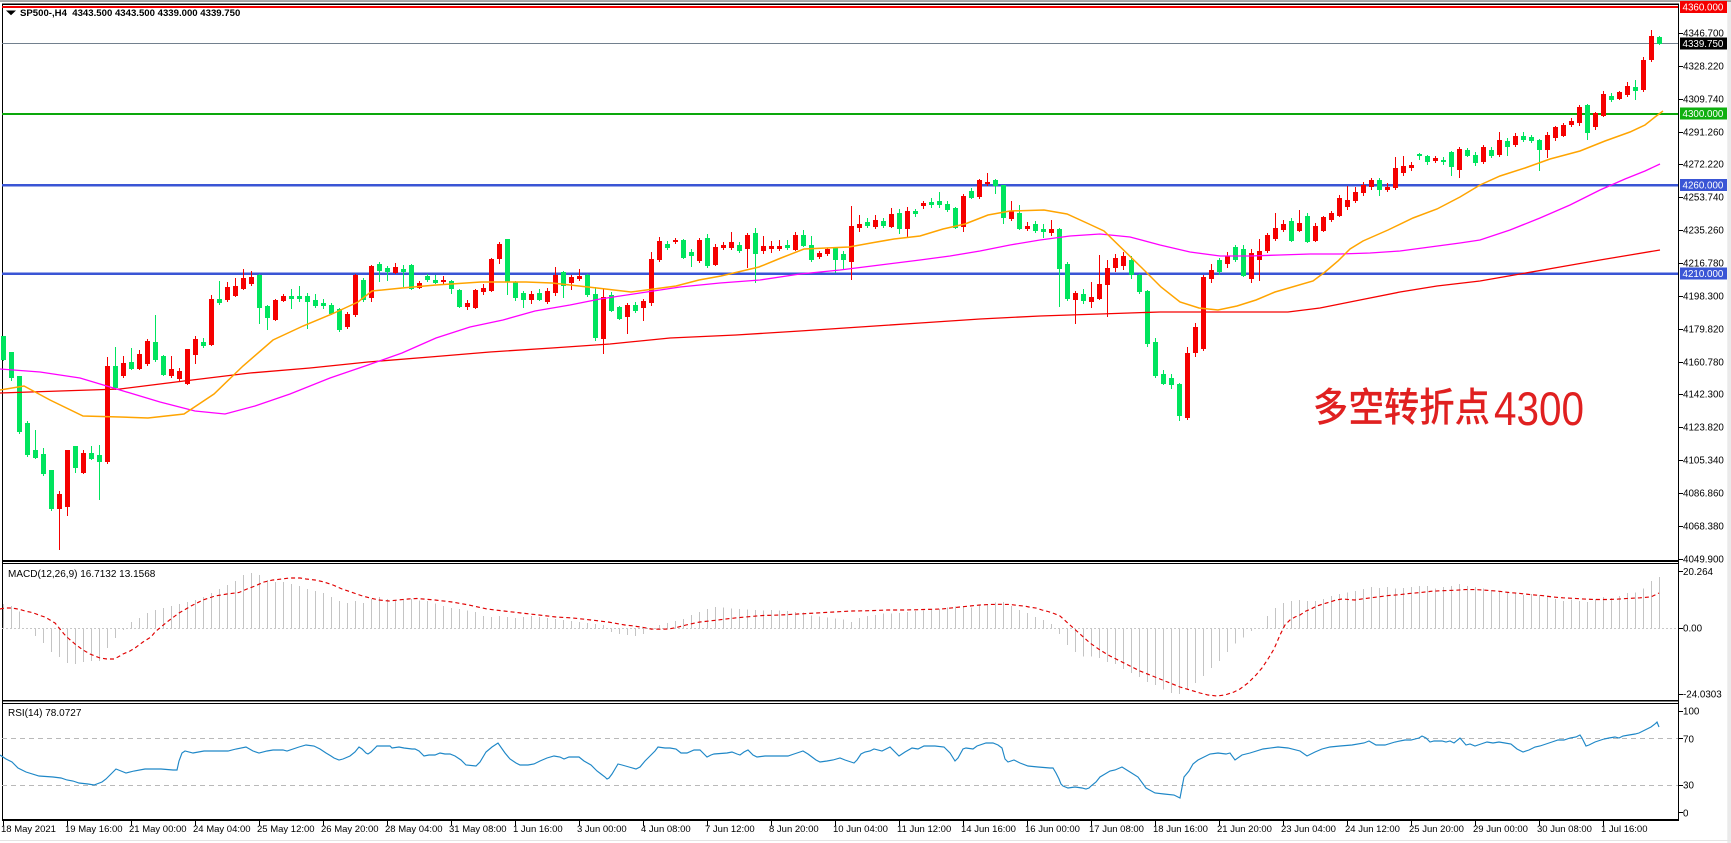 This screenshot has height=843, width=1731. I want to click on svg-text: 4123.820, so click(1703, 428).